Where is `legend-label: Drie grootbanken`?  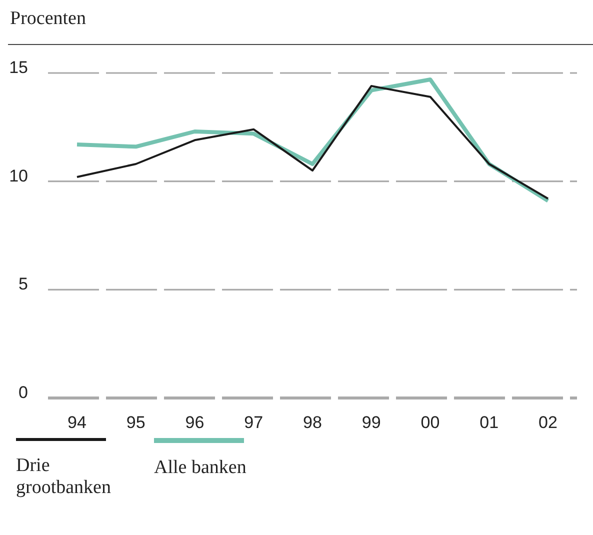
legend-label: Drie grootbanken is located at coordinates (63, 477).